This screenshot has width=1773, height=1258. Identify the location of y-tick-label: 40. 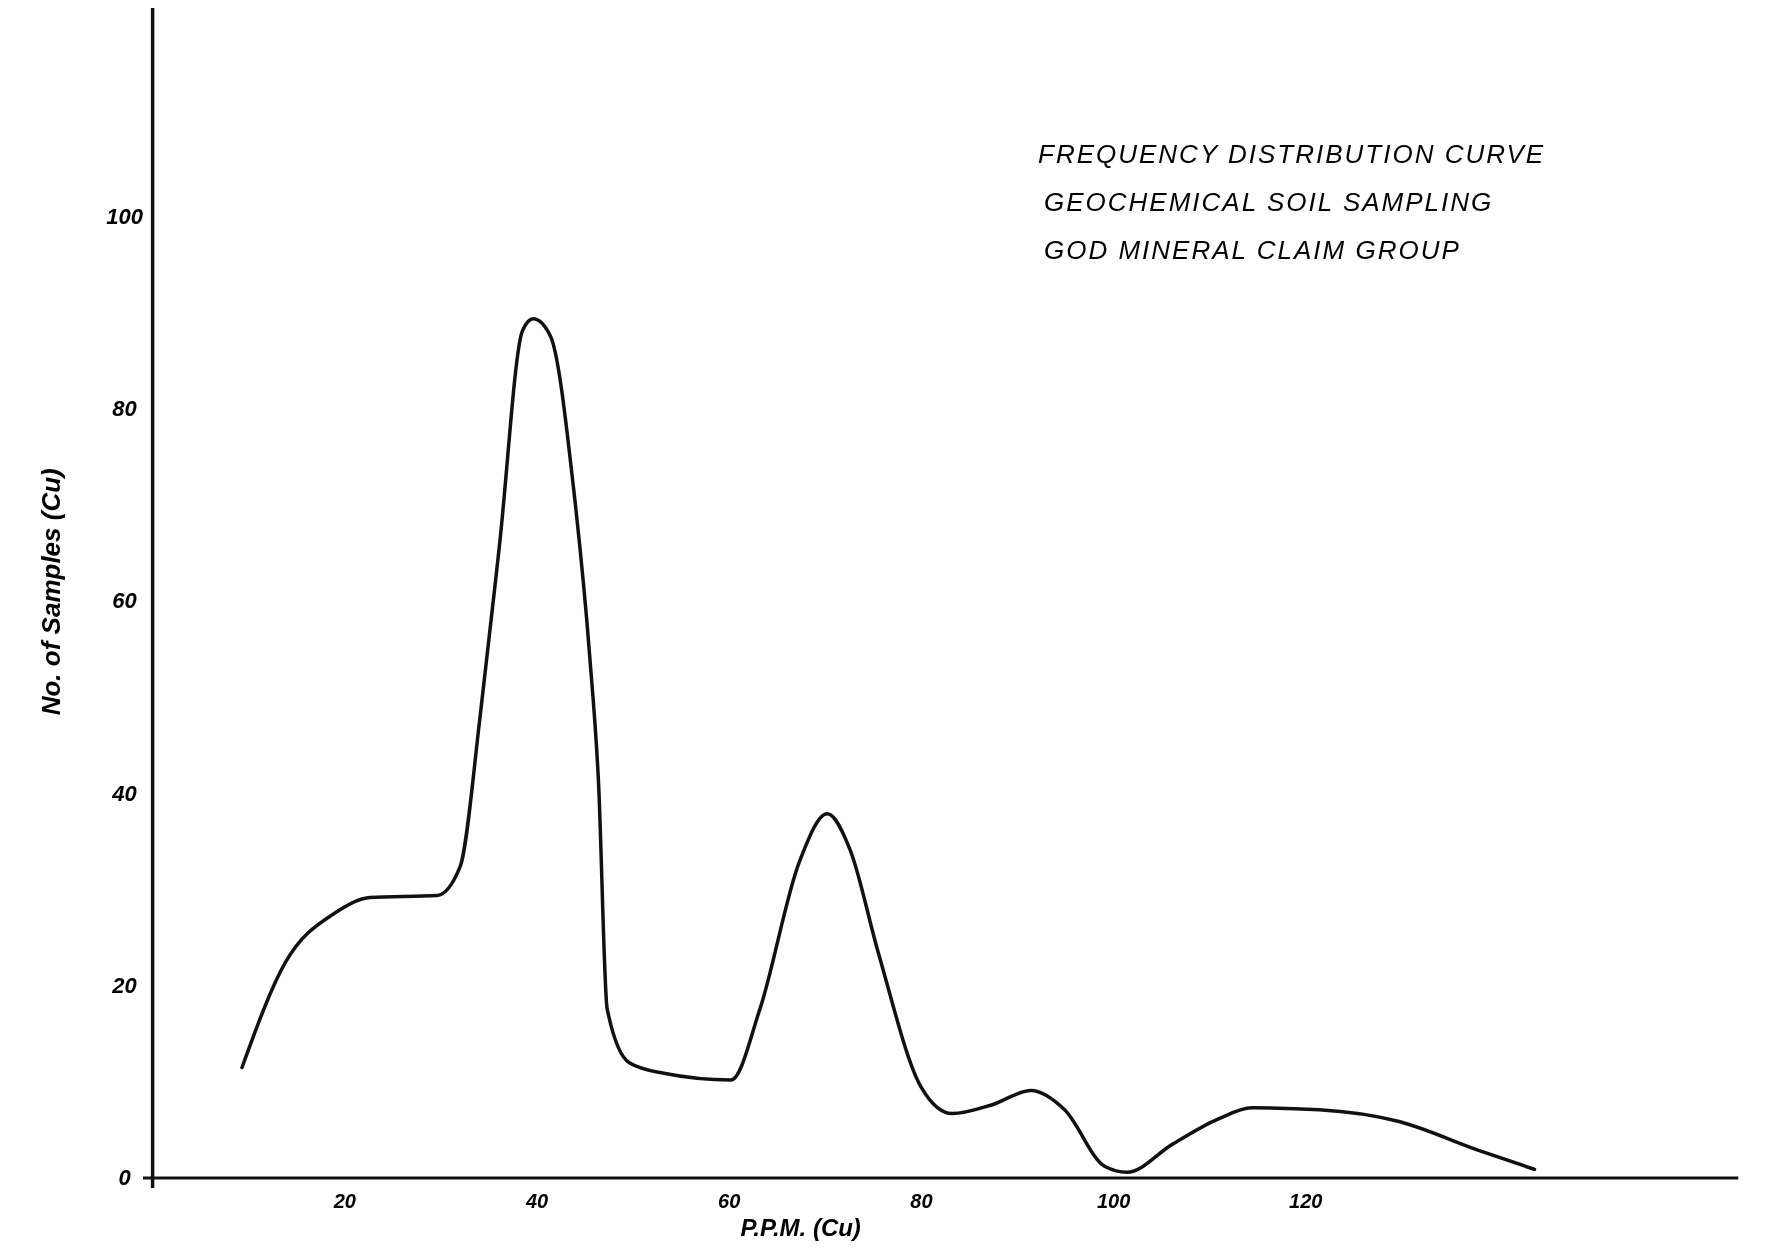
(124, 793).